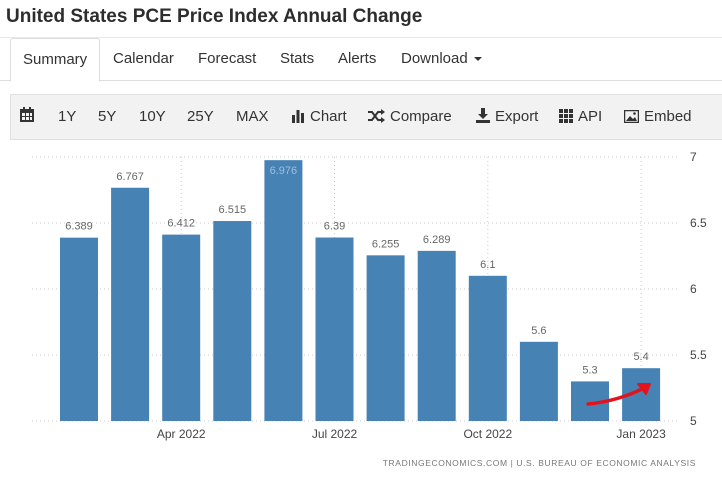 Image resolution: width=722 pixels, height=478 pixels. What do you see at coordinates (334, 227) in the screenshot?
I see `bar-value-label: 6.39` at bounding box center [334, 227].